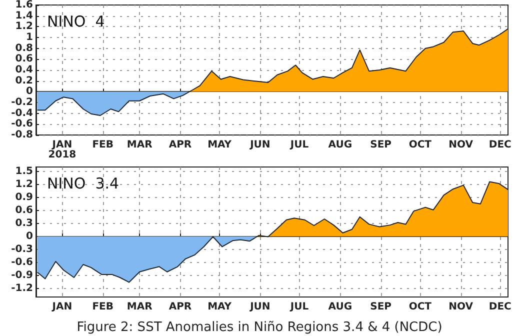  What do you see at coordinates (24, 48) in the screenshot?
I see `y-tick-label: 0.8` at bounding box center [24, 48].